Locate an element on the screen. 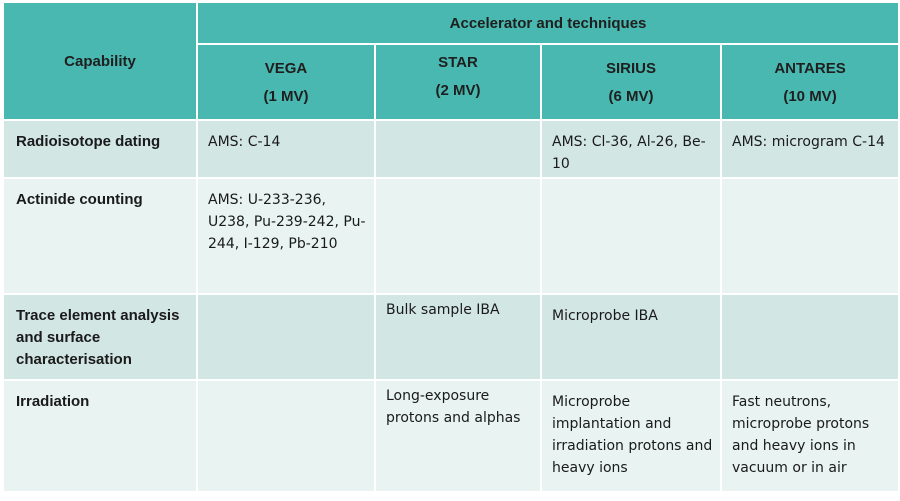 This screenshot has width=900, height=501. table-cell-star: Bulk sample IBA is located at coordinates (458, 337).